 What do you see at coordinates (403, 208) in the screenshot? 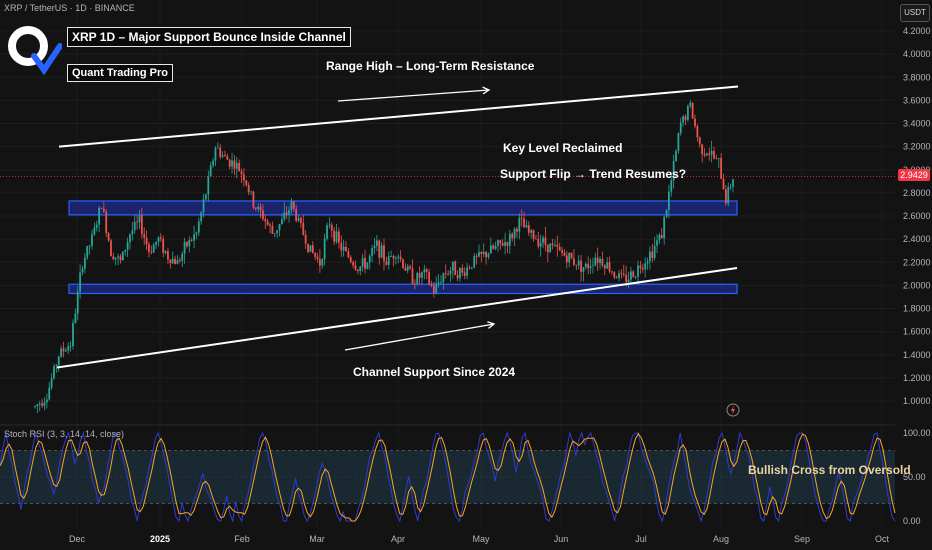
I see `support-zone` at bounding box center [403, 208].